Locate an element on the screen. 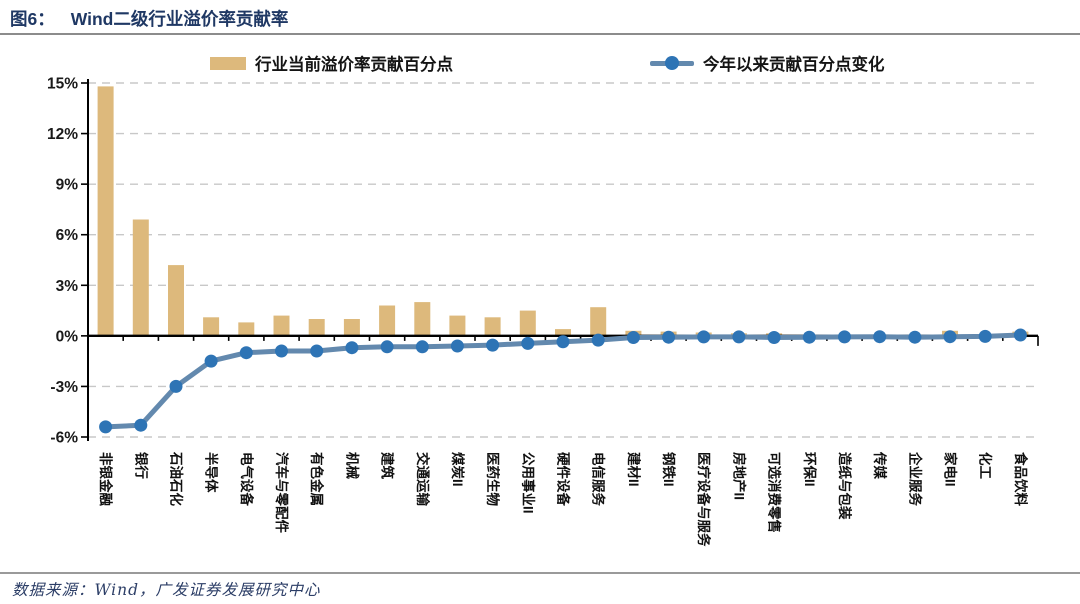 This screenshot has width=1080, height=604. line-swatch-marker is located at coordinates (672, 63).